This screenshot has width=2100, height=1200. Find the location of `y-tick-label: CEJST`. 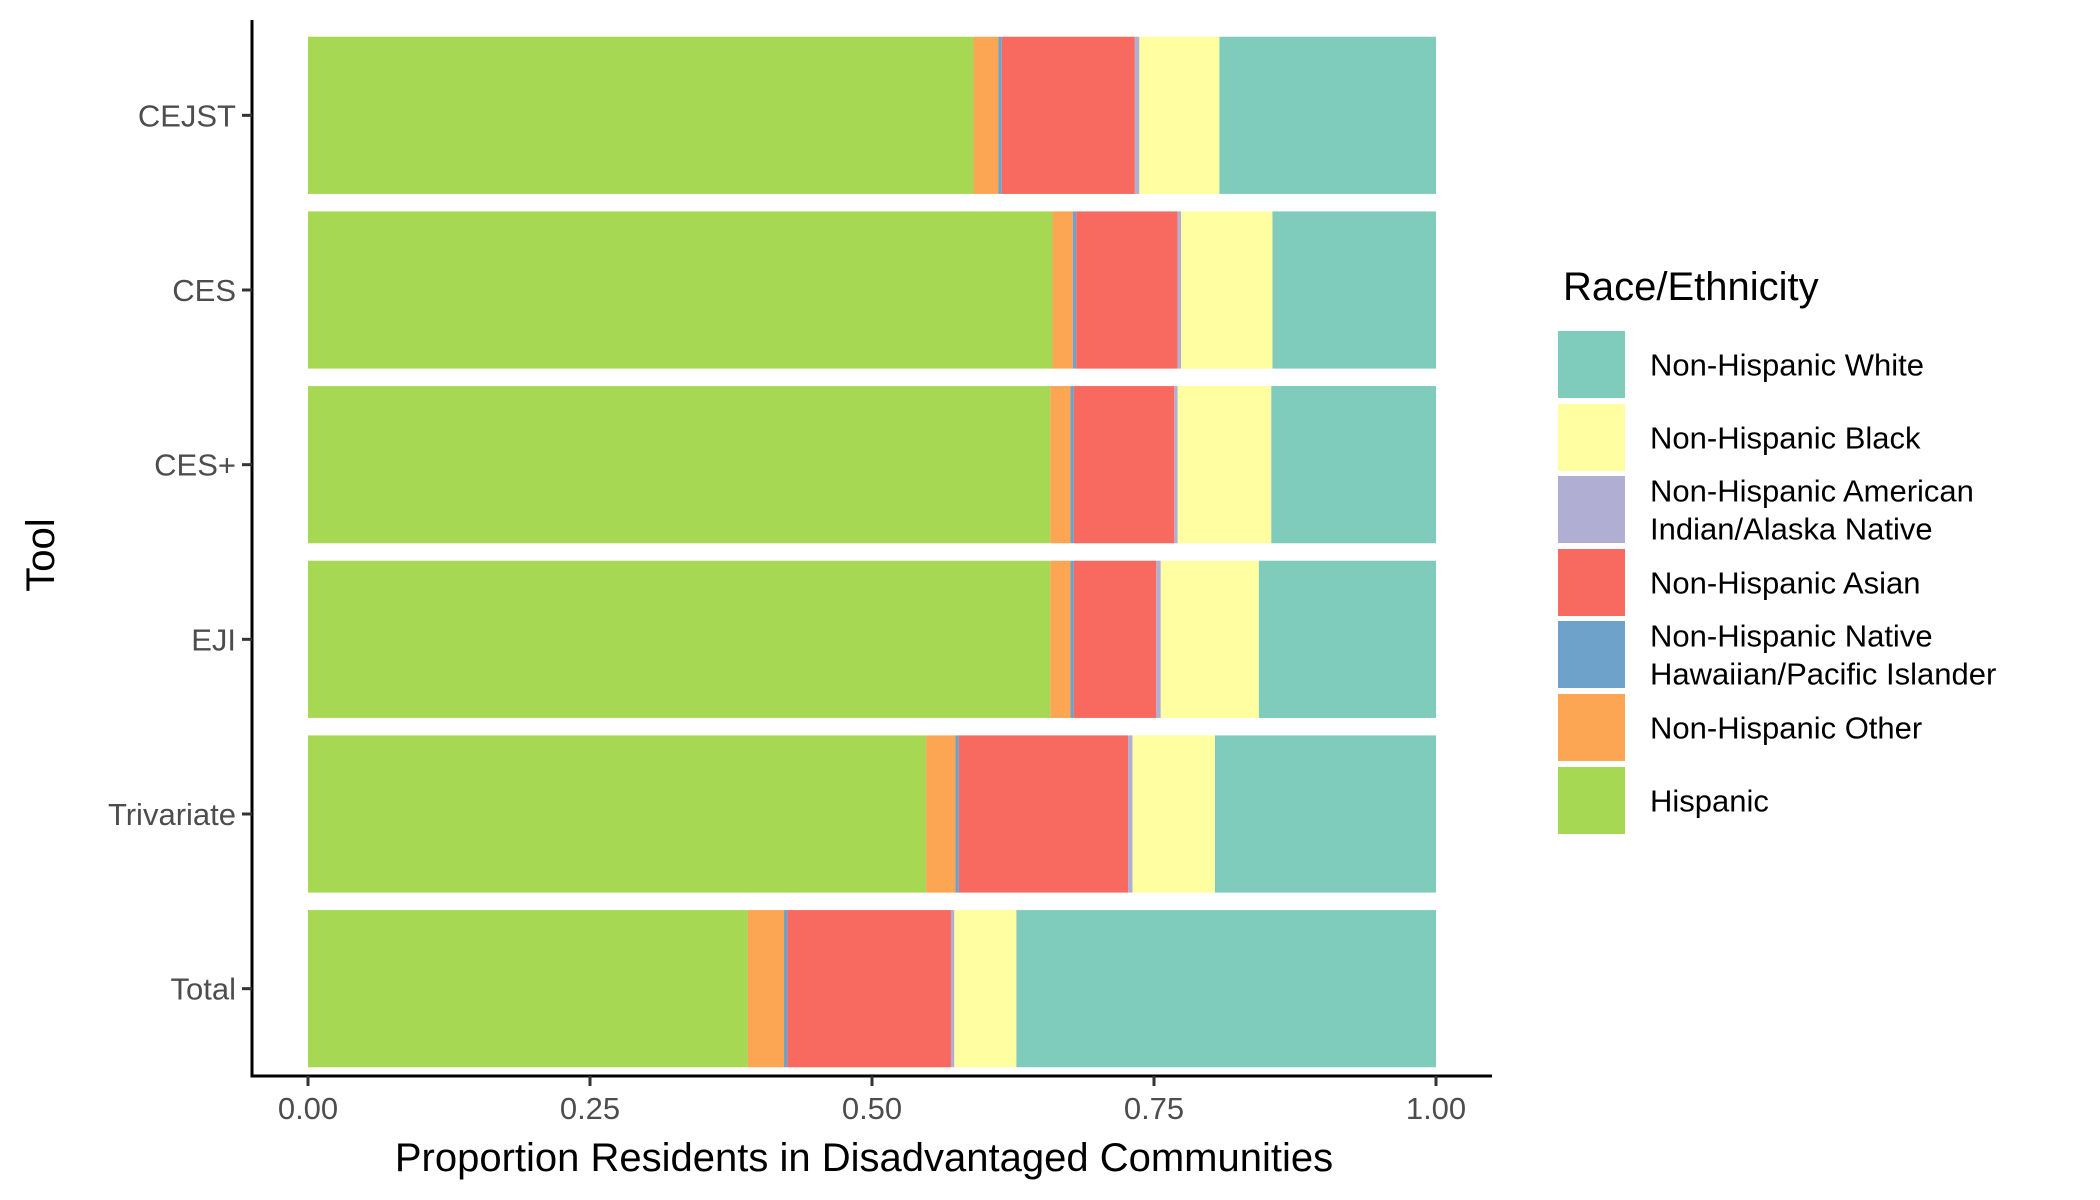

y-tick-label: CEJST is located at coordinates (187, 115).